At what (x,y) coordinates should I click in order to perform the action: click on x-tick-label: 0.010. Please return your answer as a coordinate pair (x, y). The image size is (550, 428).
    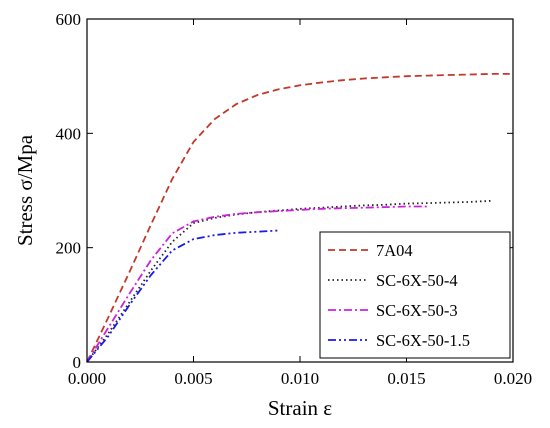
    Looking at the image, I should click on (300, 378).